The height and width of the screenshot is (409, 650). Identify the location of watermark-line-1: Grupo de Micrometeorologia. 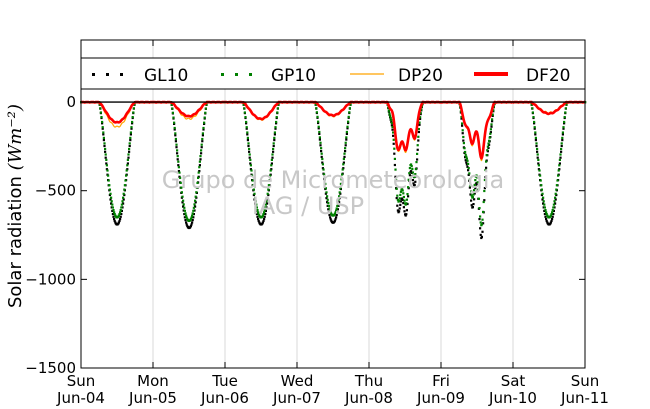
(333, 180).